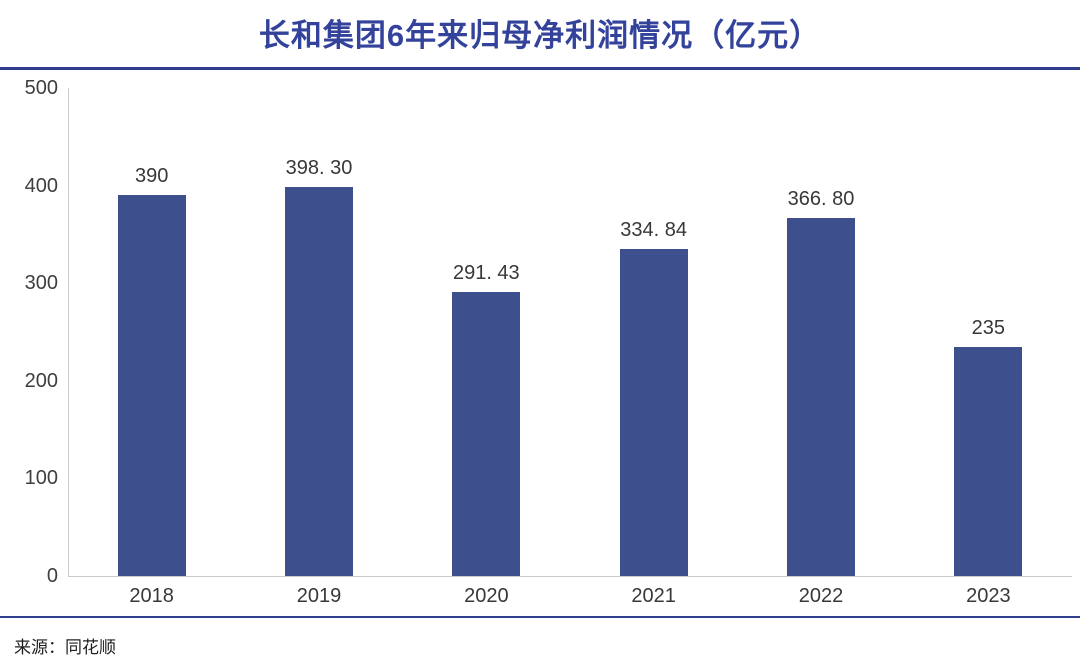  Describe the element at coordinates (68, 332) in the screenshot. I see `y-axis-line` at that location.